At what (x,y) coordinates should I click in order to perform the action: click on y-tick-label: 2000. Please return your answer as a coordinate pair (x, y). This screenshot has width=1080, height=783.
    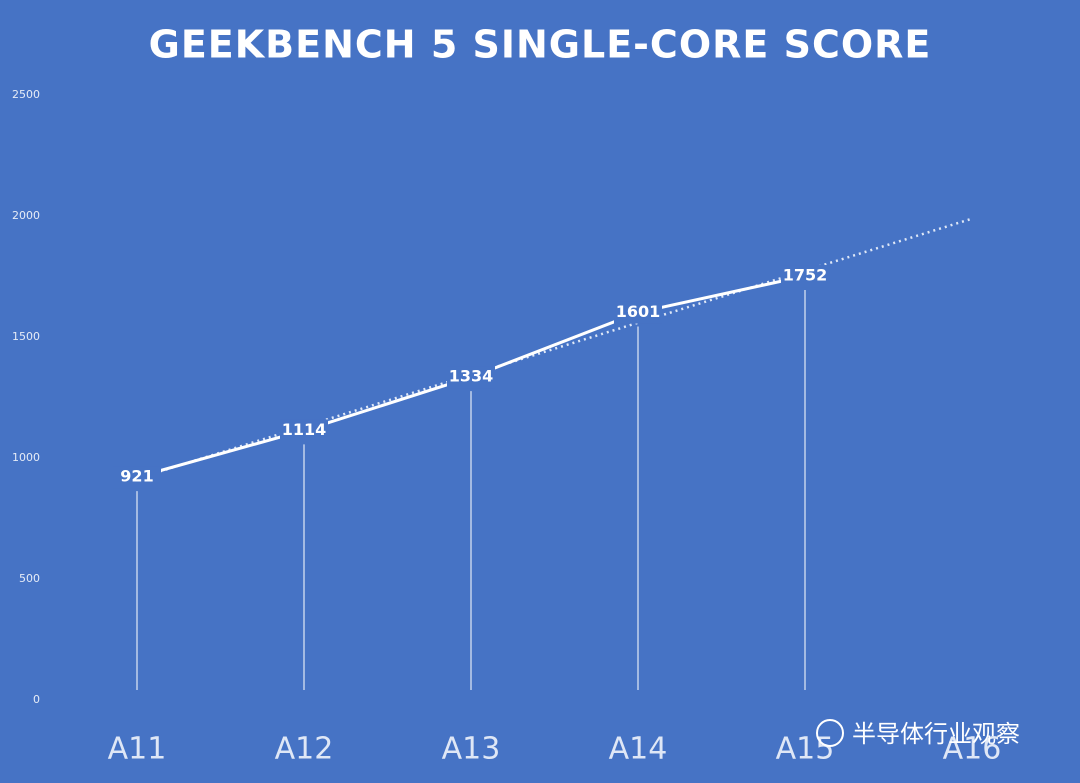
    Looking at the image, I should click on (26, 215).